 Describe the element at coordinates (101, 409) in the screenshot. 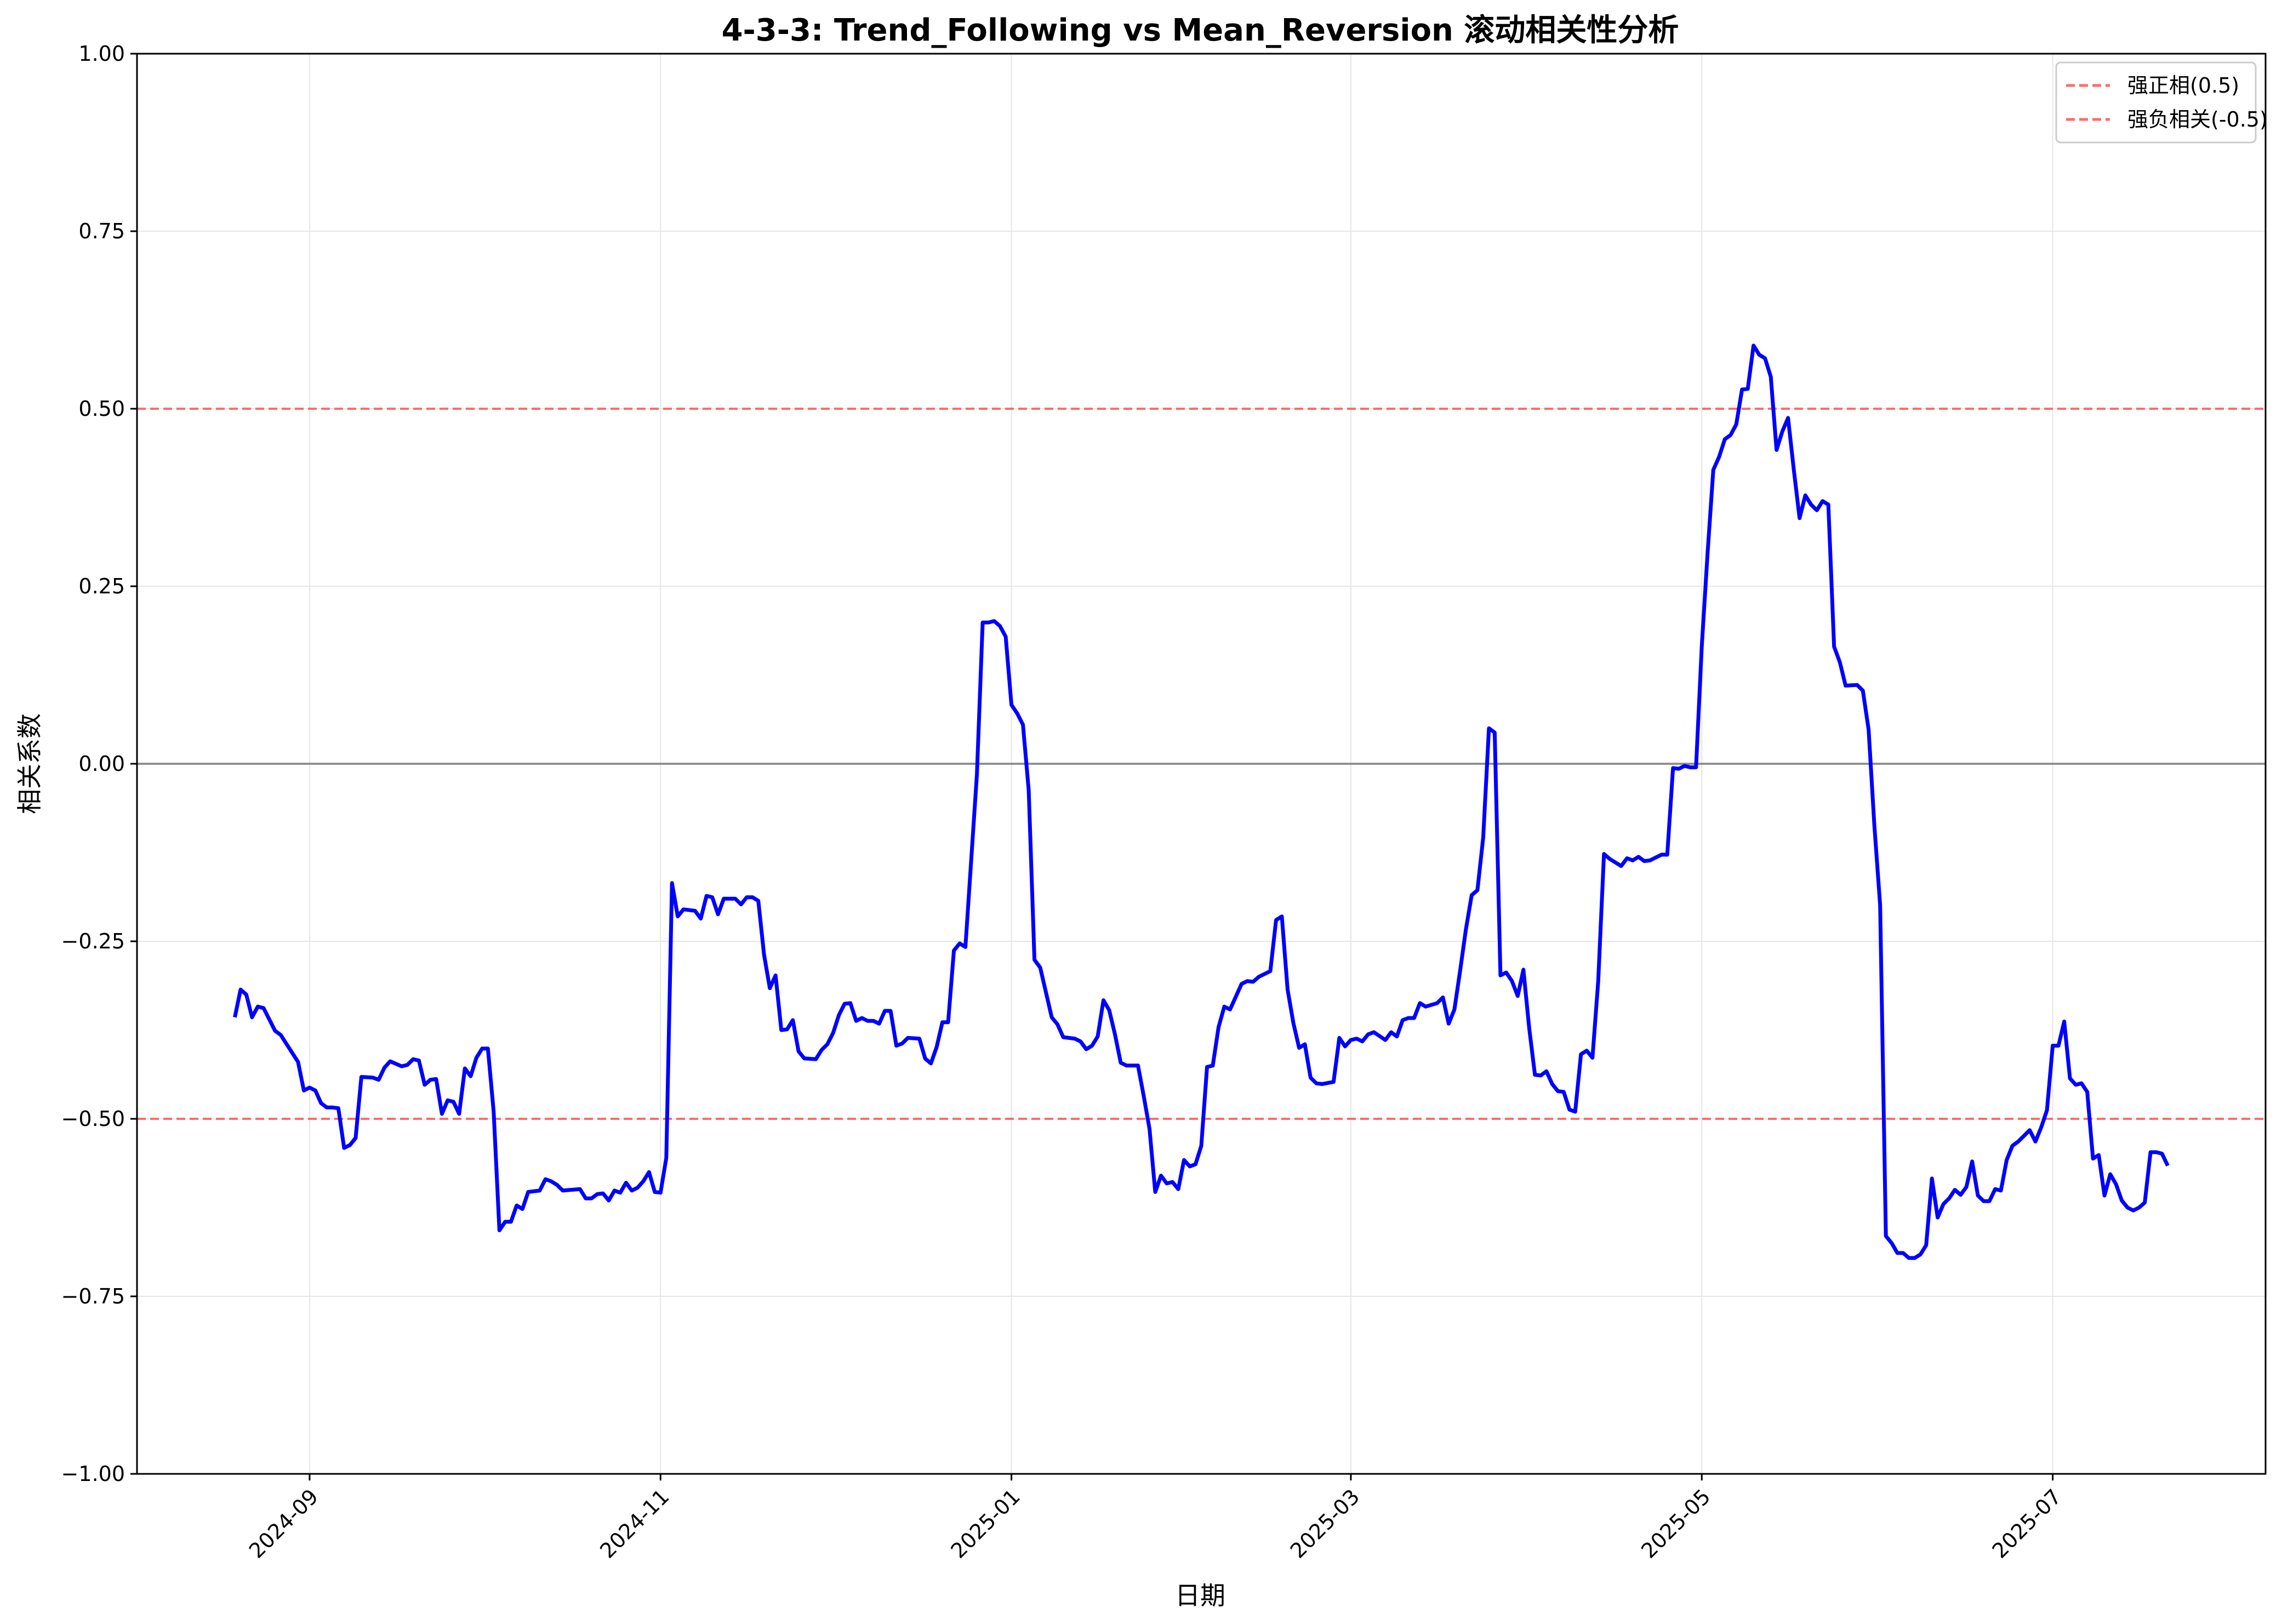

I see `y-tick-label: 0.50` at that location.